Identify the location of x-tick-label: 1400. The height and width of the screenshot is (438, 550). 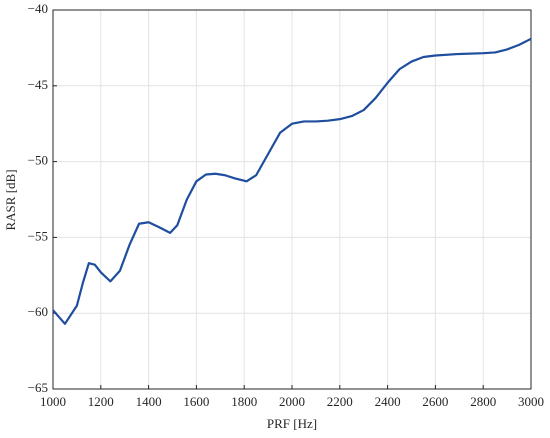
(149, 401).